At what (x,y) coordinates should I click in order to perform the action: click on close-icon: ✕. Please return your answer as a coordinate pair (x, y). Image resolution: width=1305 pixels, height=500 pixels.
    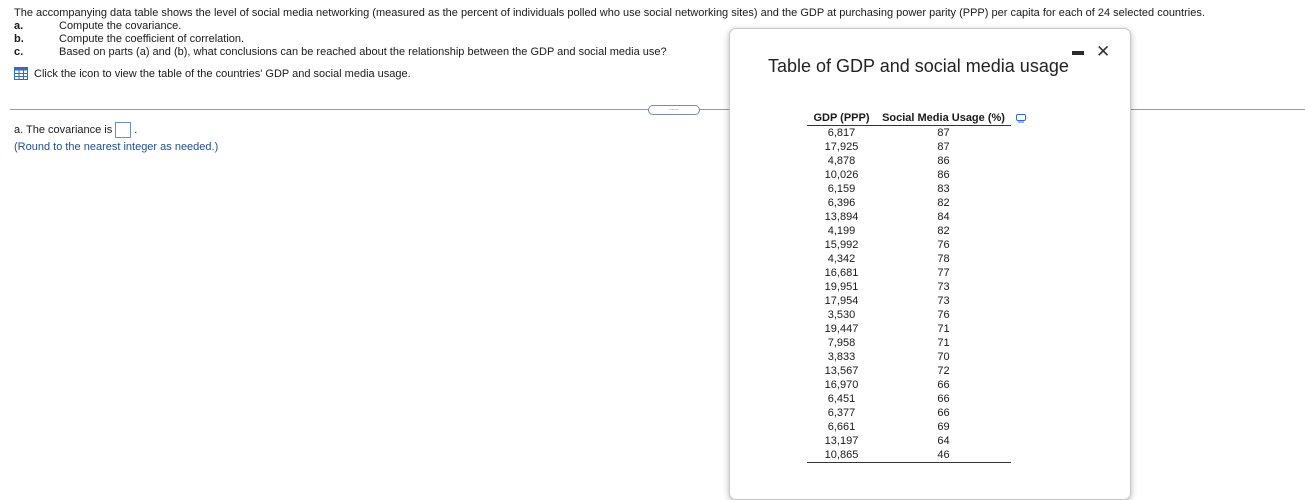
    Looking at the image, I should click on (1103, 51).